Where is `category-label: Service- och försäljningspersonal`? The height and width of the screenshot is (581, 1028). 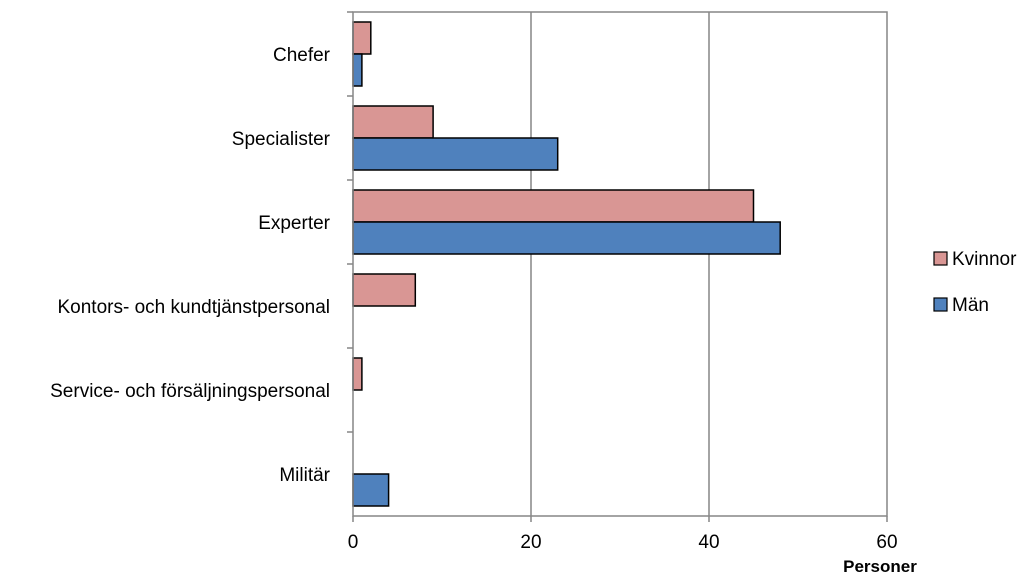 category-label: Service- och försäljningspersonal is located at coordinates (190, 391).